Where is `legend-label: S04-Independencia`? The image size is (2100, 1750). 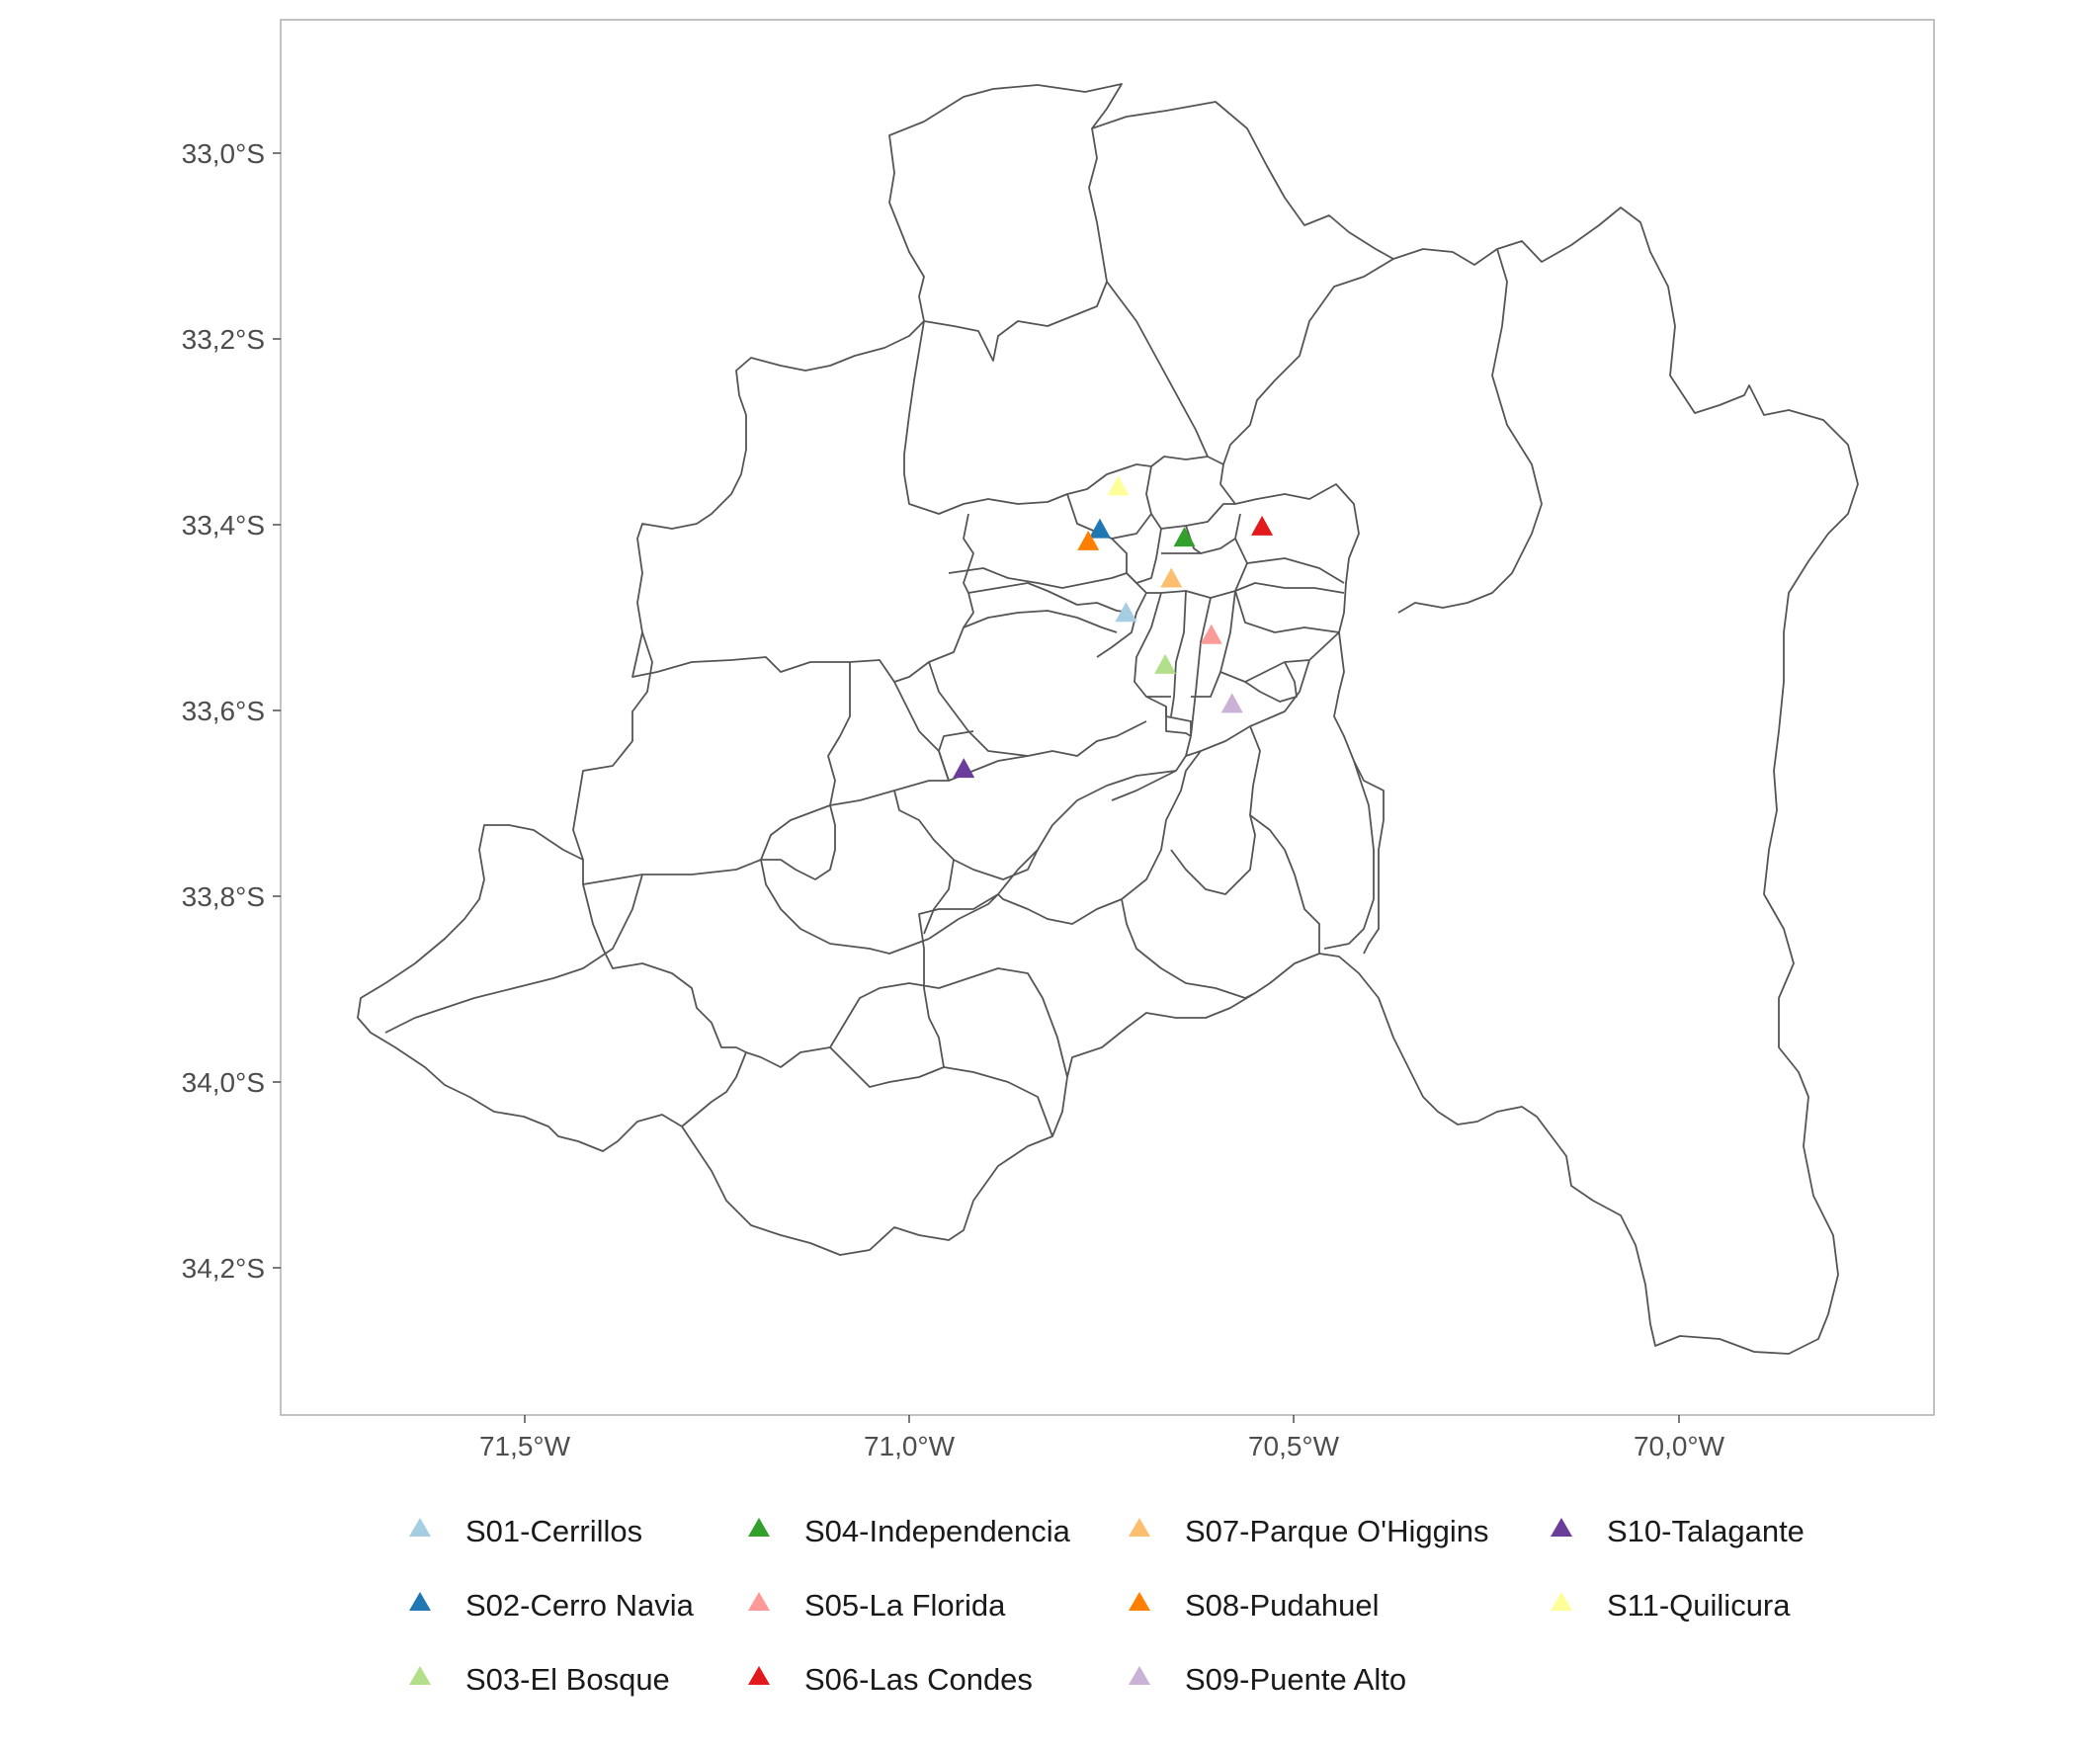
legend-label: S04-Independencia is located at coordinates (937, 1531).